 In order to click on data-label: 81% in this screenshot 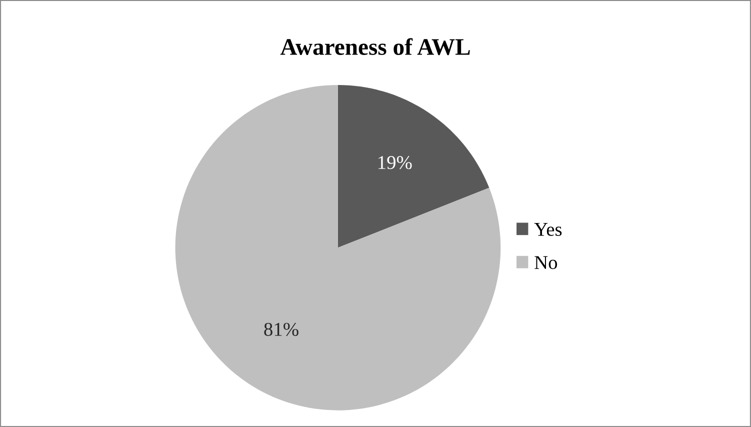, I will do `click(281, 329)`.